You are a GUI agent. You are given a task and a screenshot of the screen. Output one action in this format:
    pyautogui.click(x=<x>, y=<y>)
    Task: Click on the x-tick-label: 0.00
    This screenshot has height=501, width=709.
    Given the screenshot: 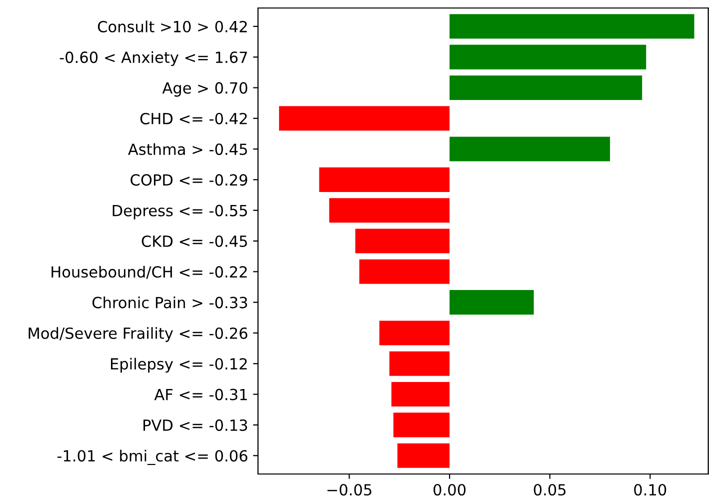 What is the action you would take?
    pyautogui.click(x=450, y=490)
    